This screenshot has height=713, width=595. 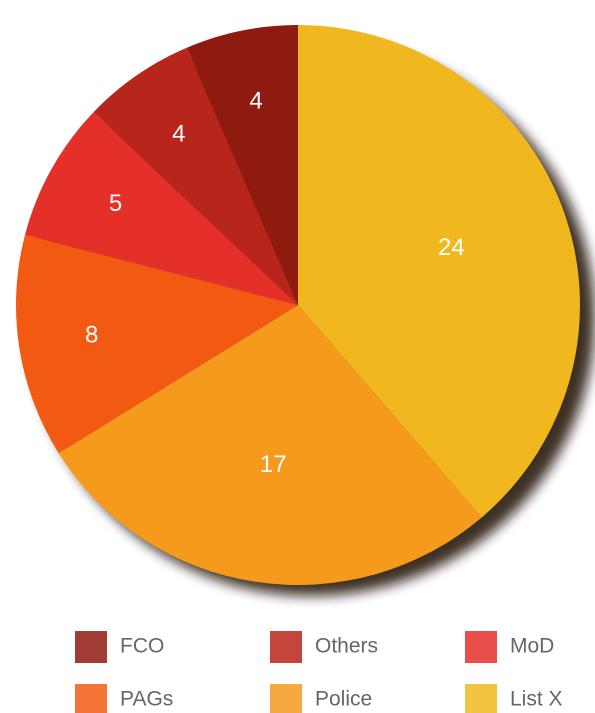 I want to click on slice-label: 8, so click(x=91, y=335).